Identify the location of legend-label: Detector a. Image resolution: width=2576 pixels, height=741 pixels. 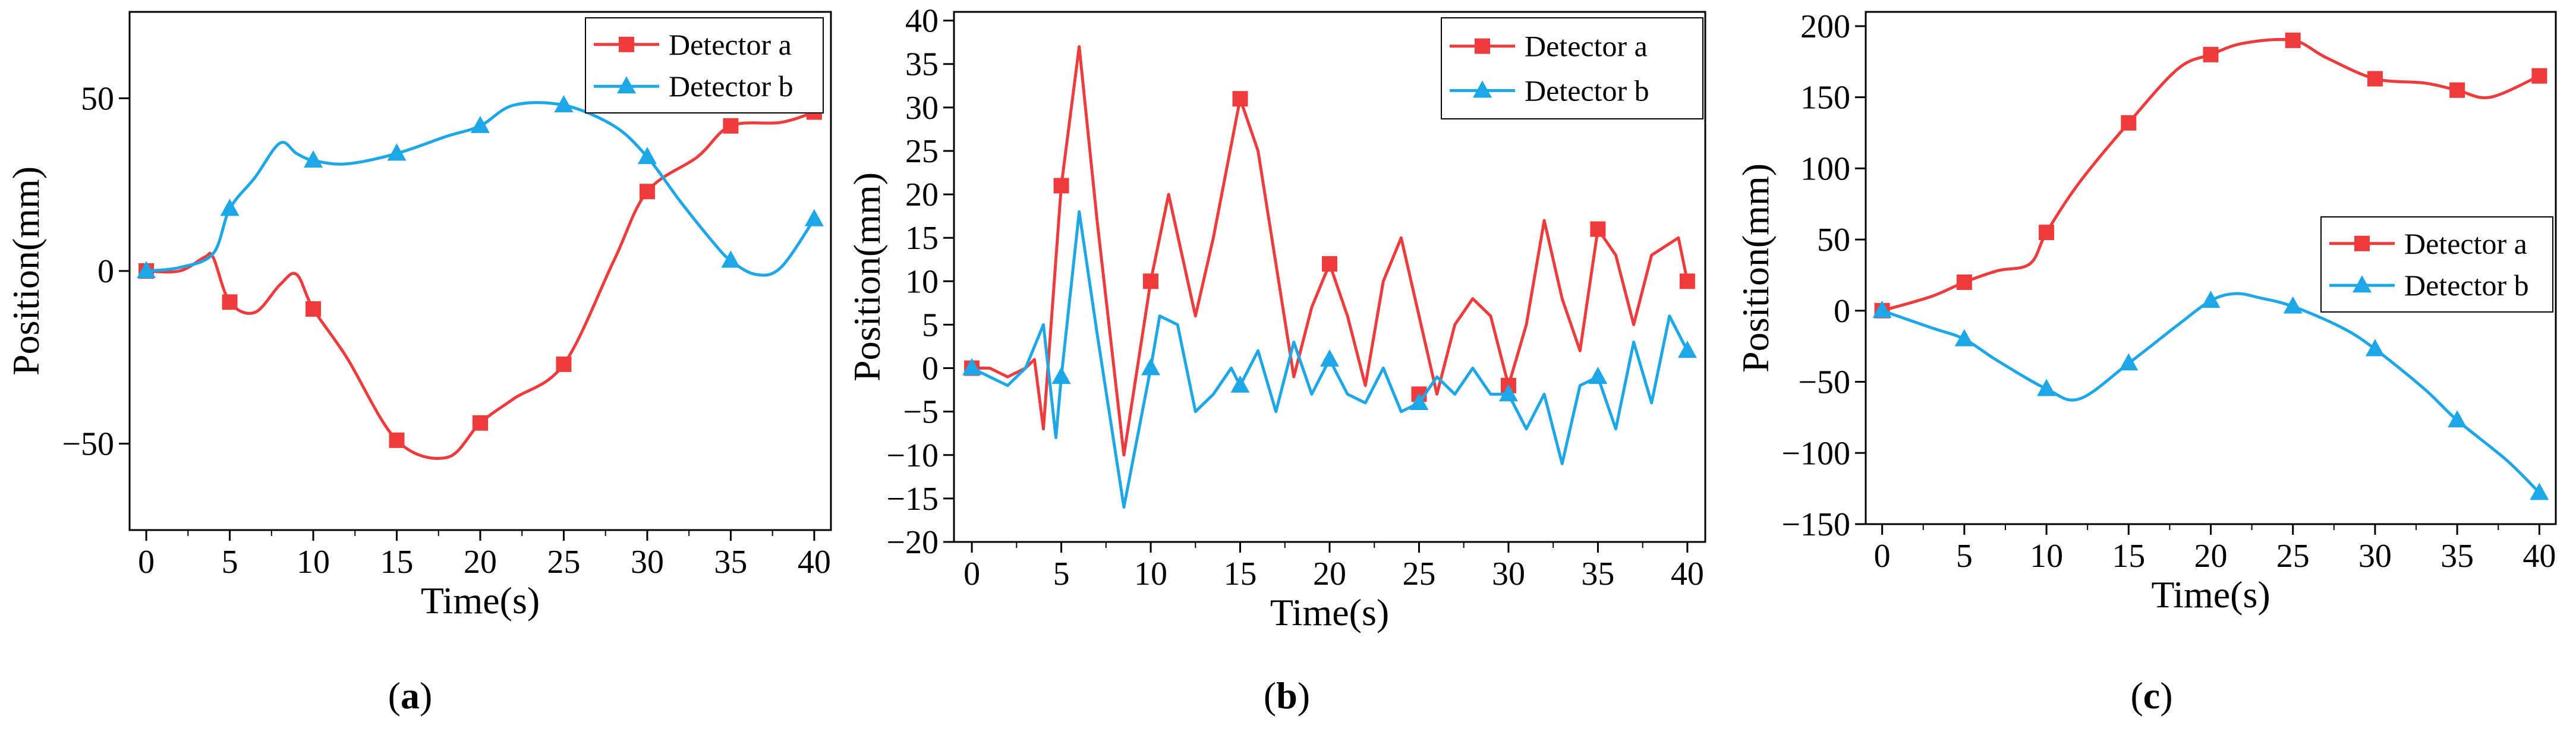
(2465, 244).